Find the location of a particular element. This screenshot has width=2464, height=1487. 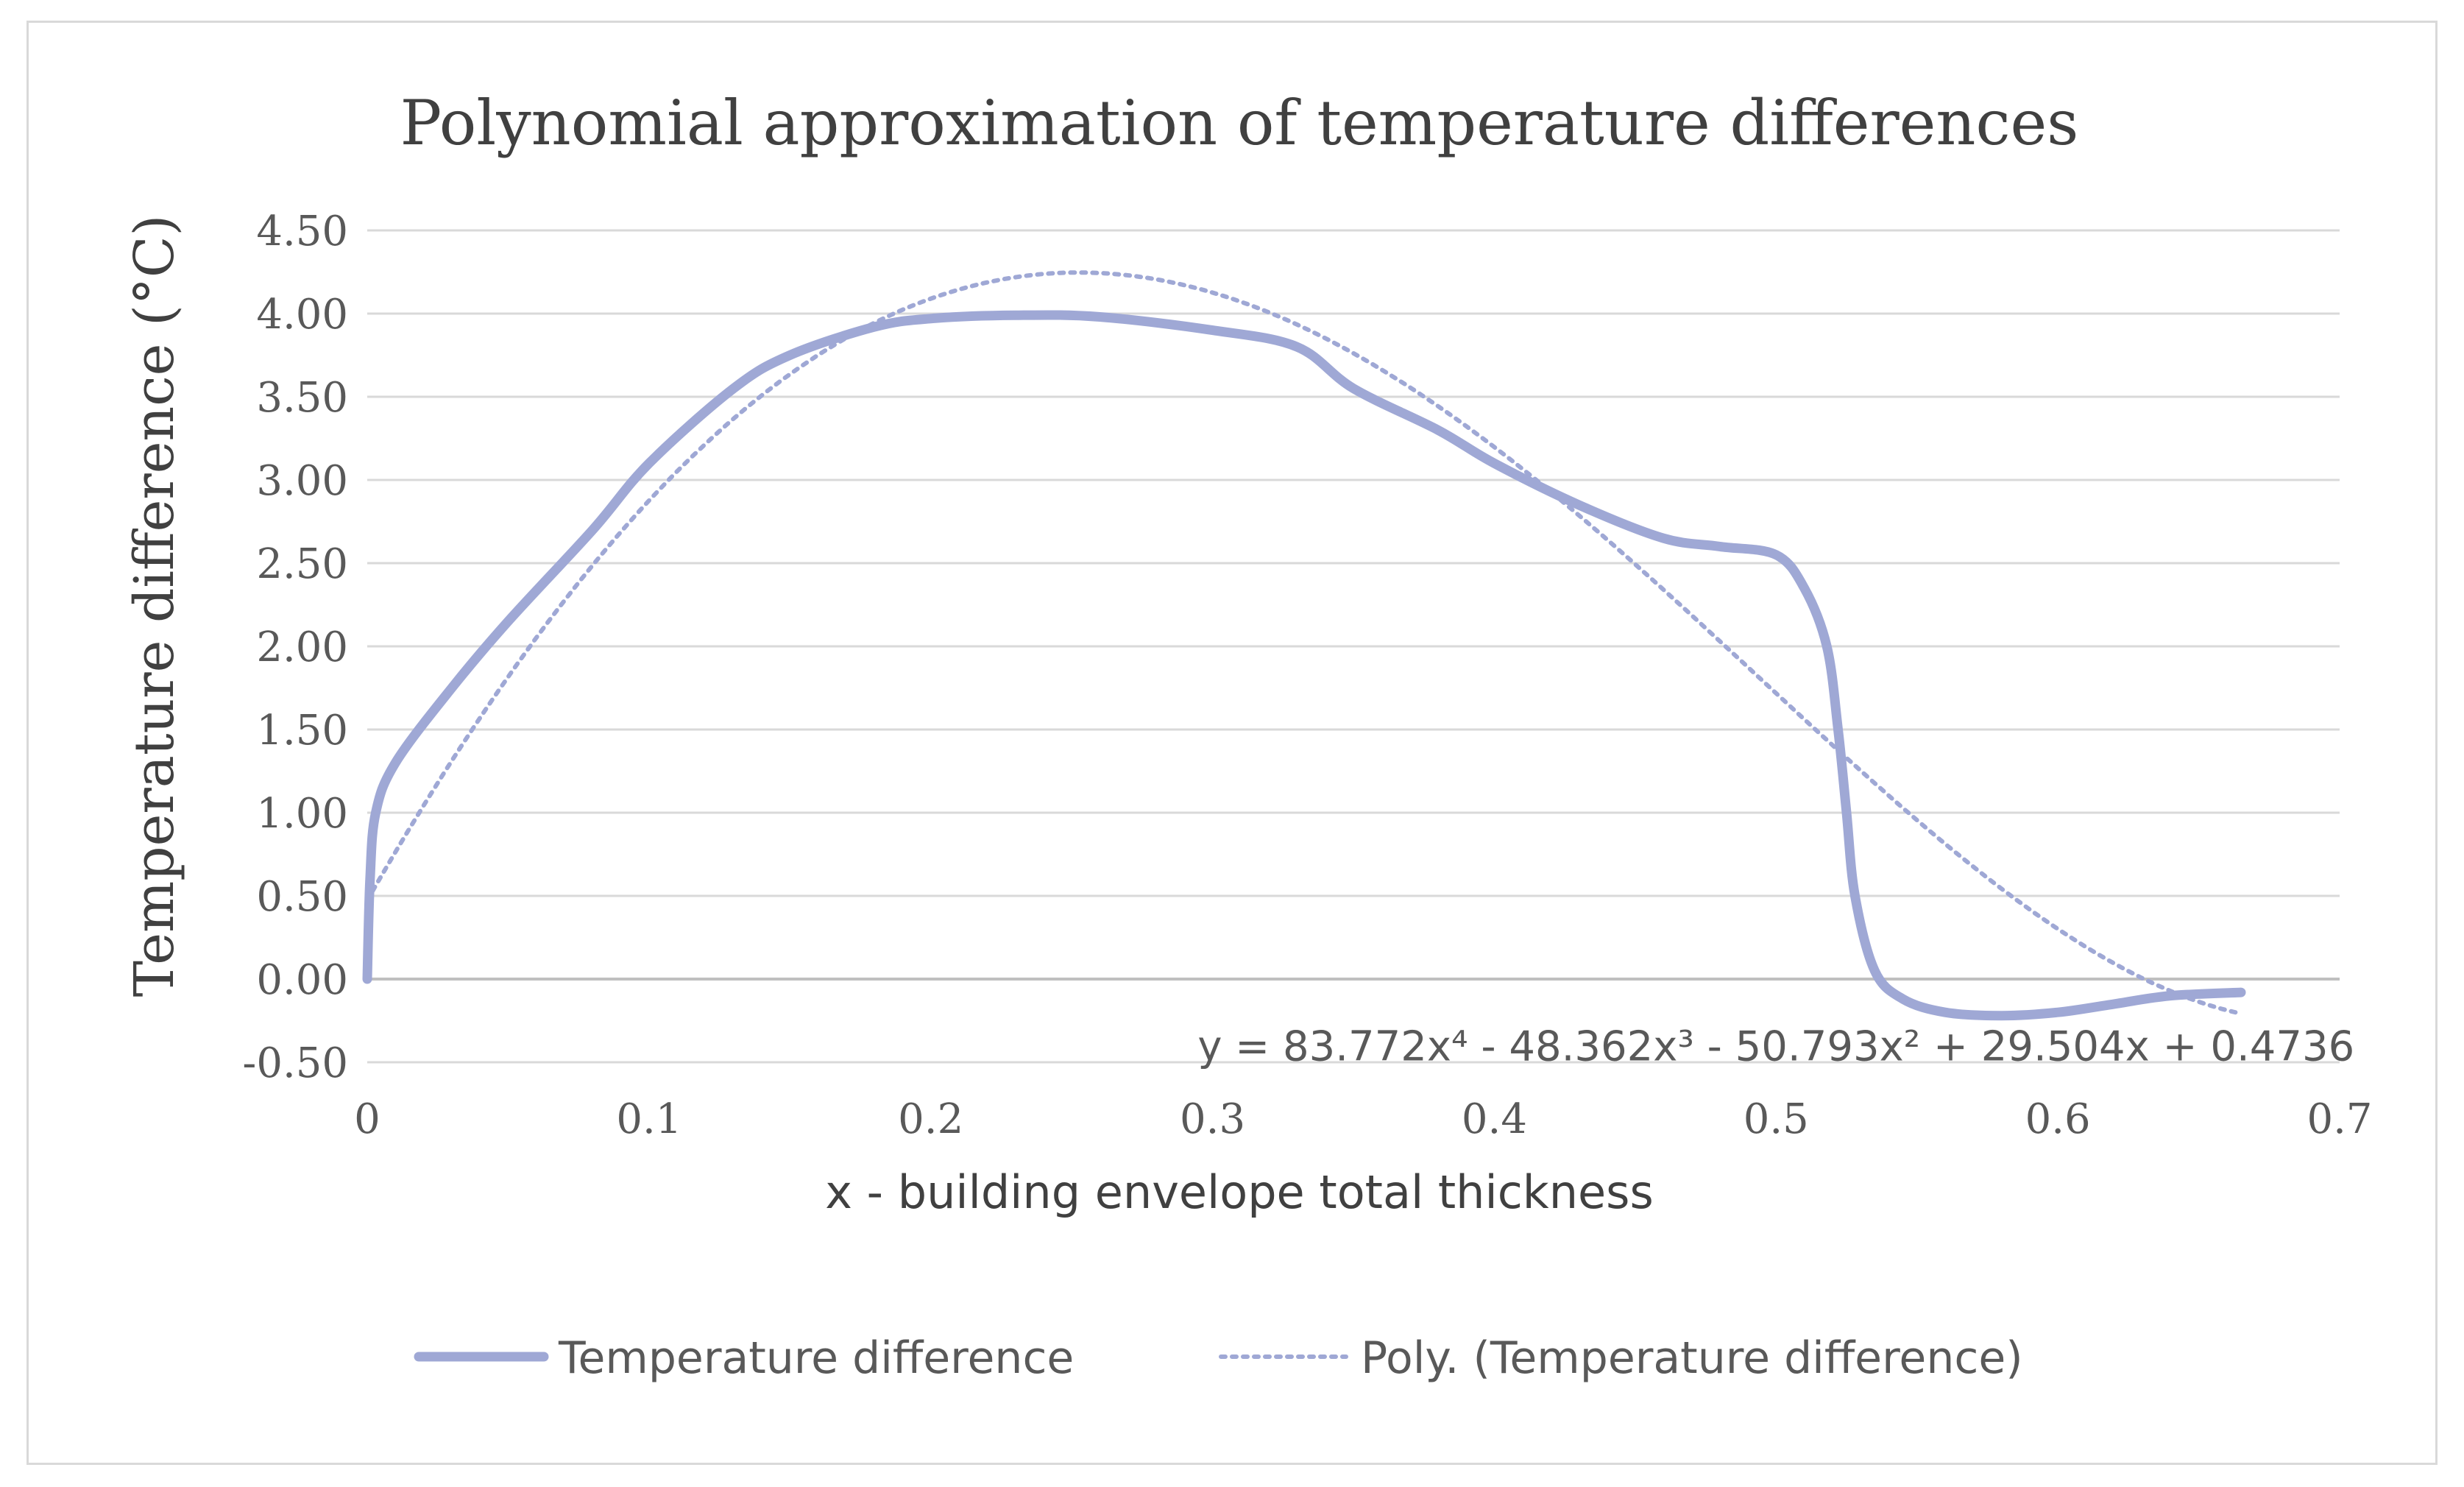

y-tick-label: 0.00 is located at coordinates (302, 980).